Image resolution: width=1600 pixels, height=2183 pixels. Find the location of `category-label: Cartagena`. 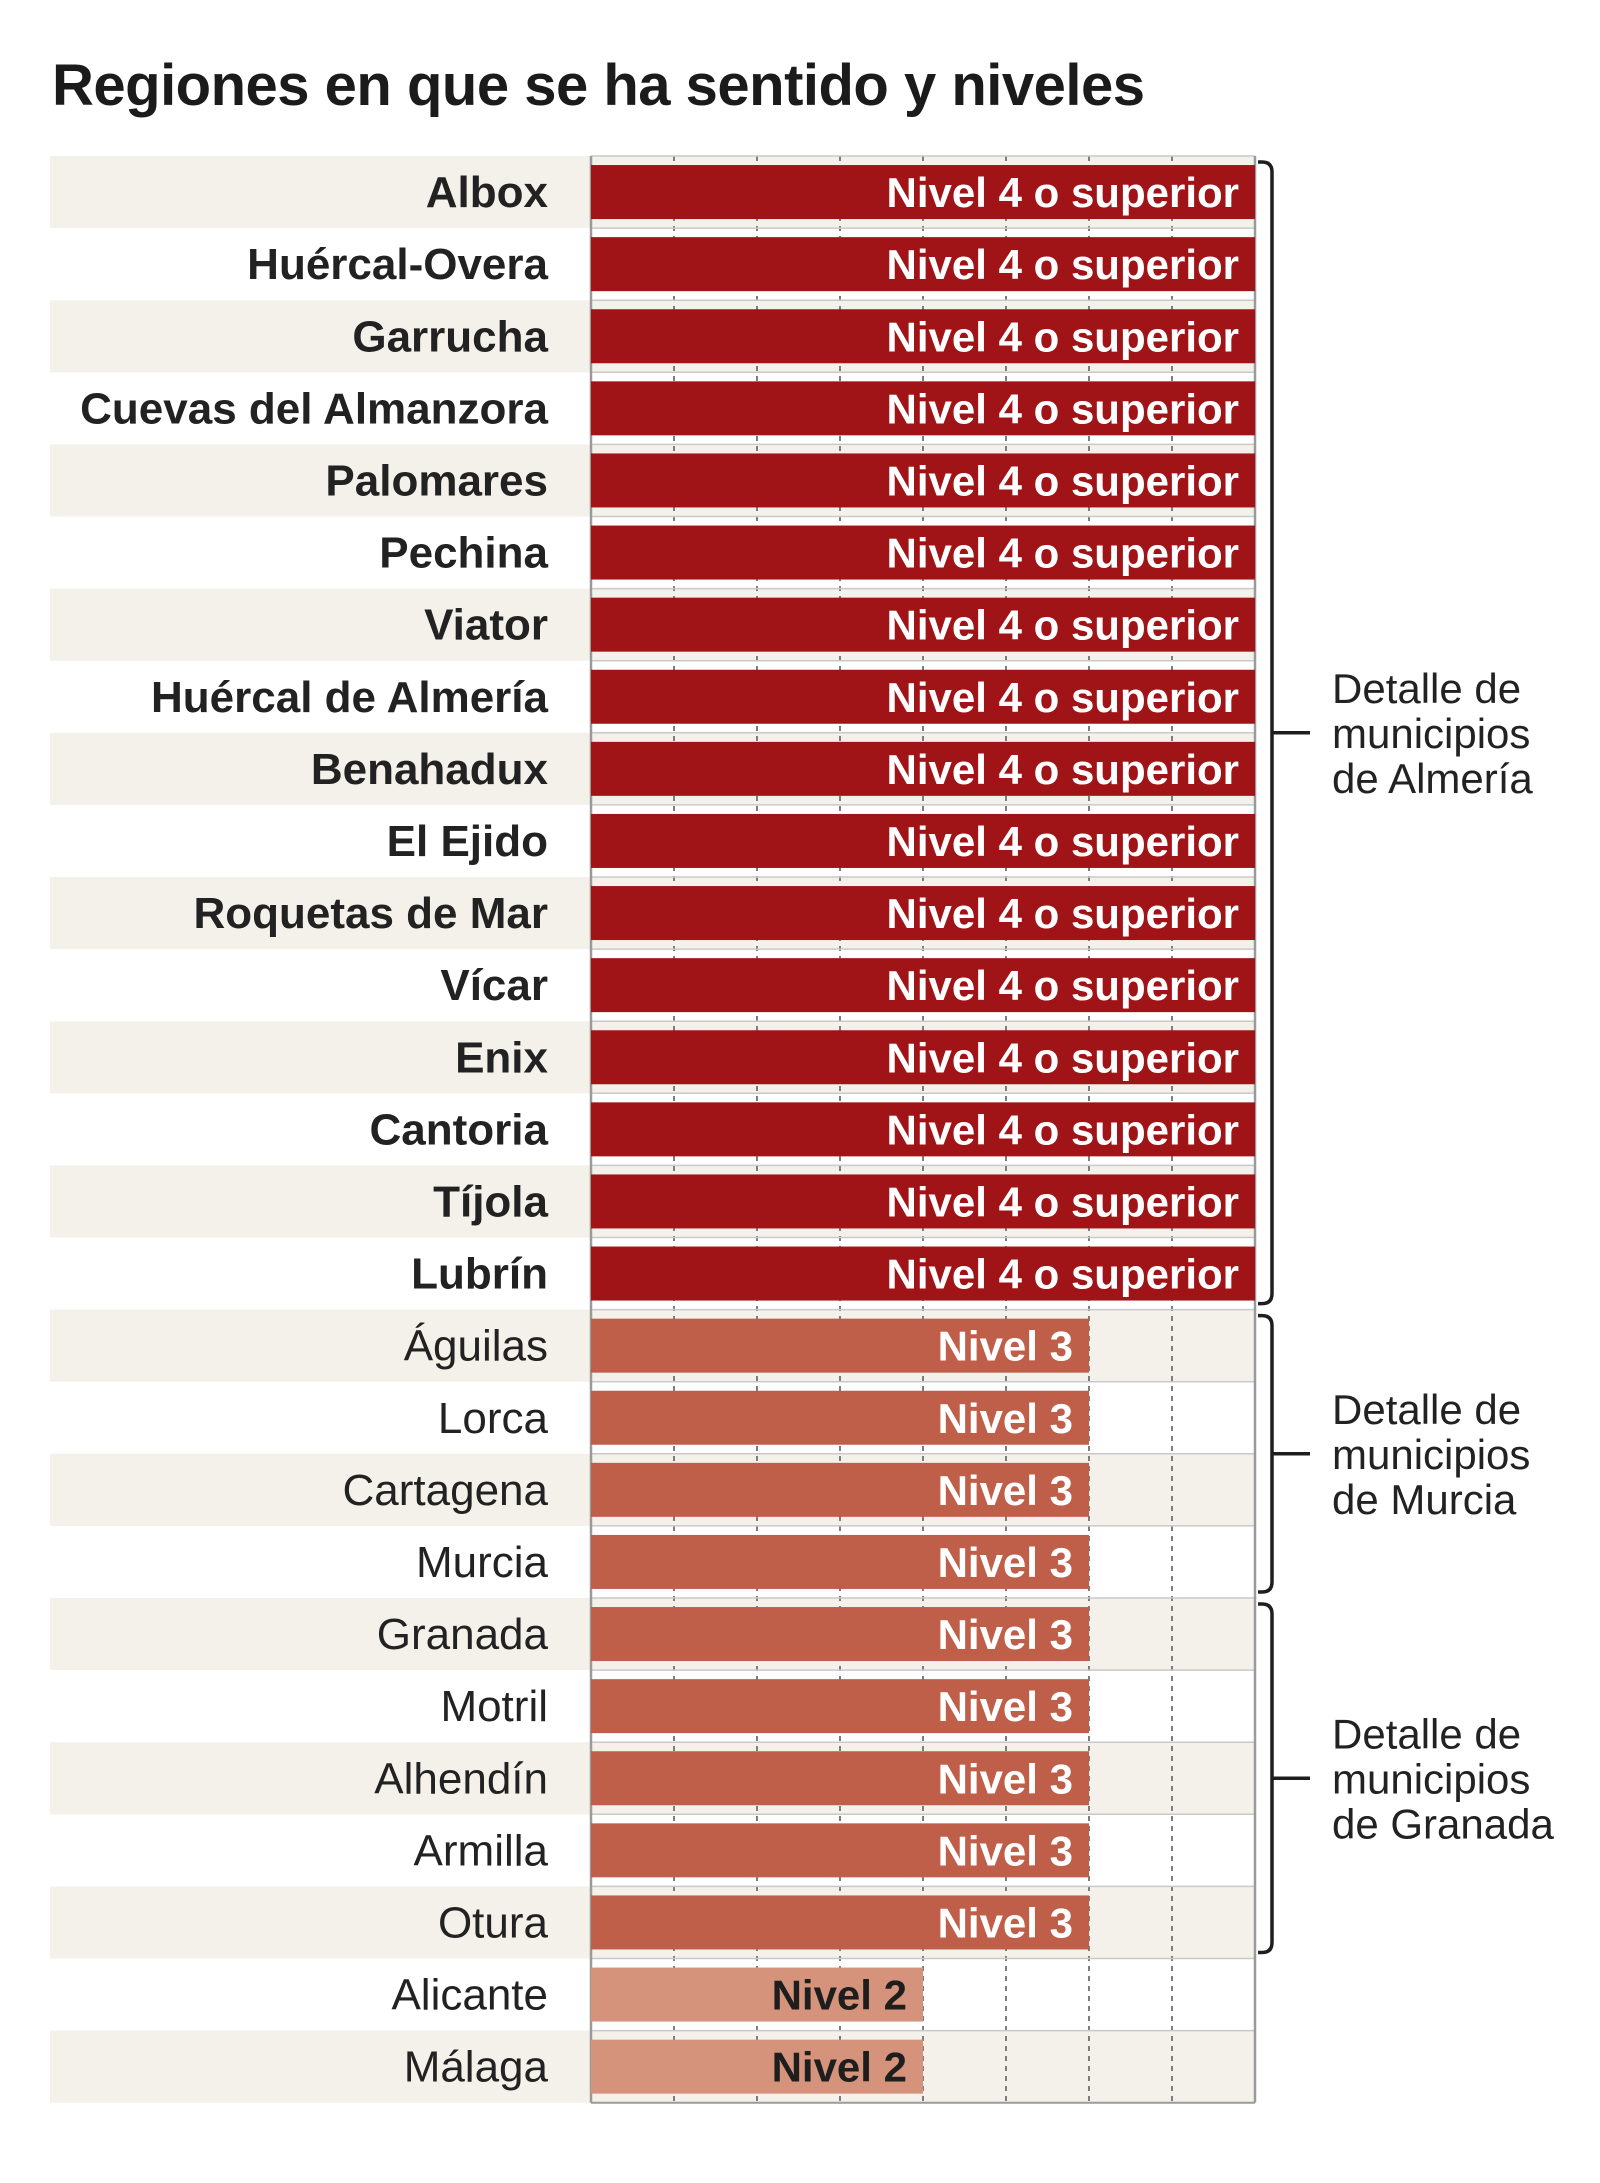

category-label: Cartagena is located at coordinates (446, 1490).